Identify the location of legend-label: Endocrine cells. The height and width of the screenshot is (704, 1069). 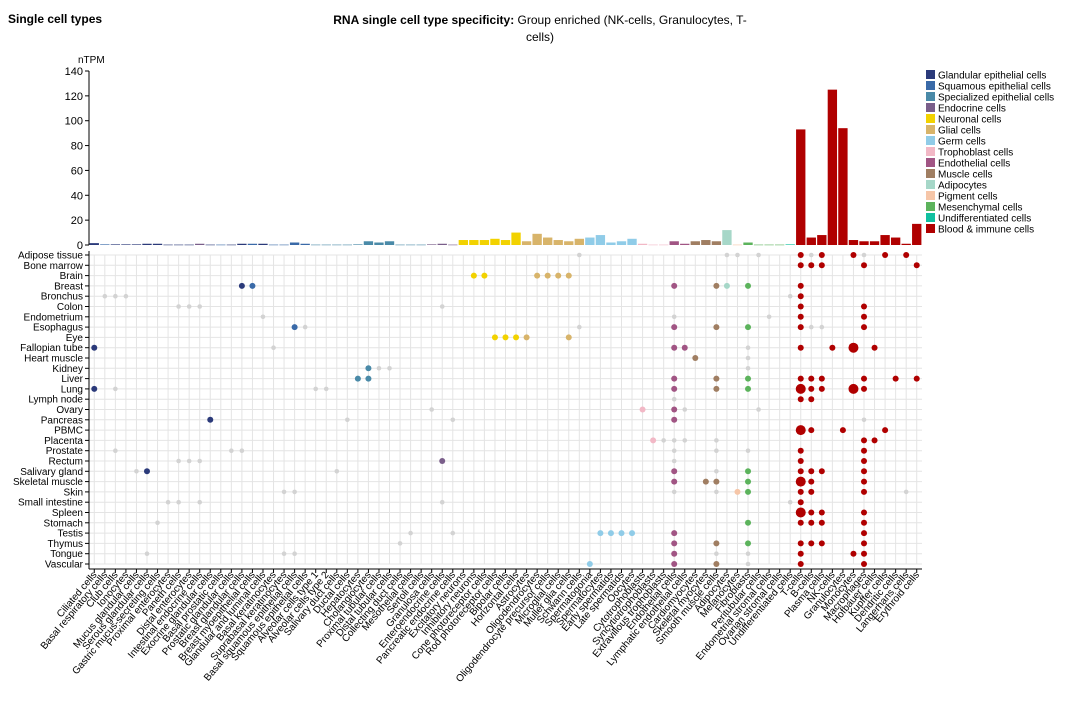
(972, 109).